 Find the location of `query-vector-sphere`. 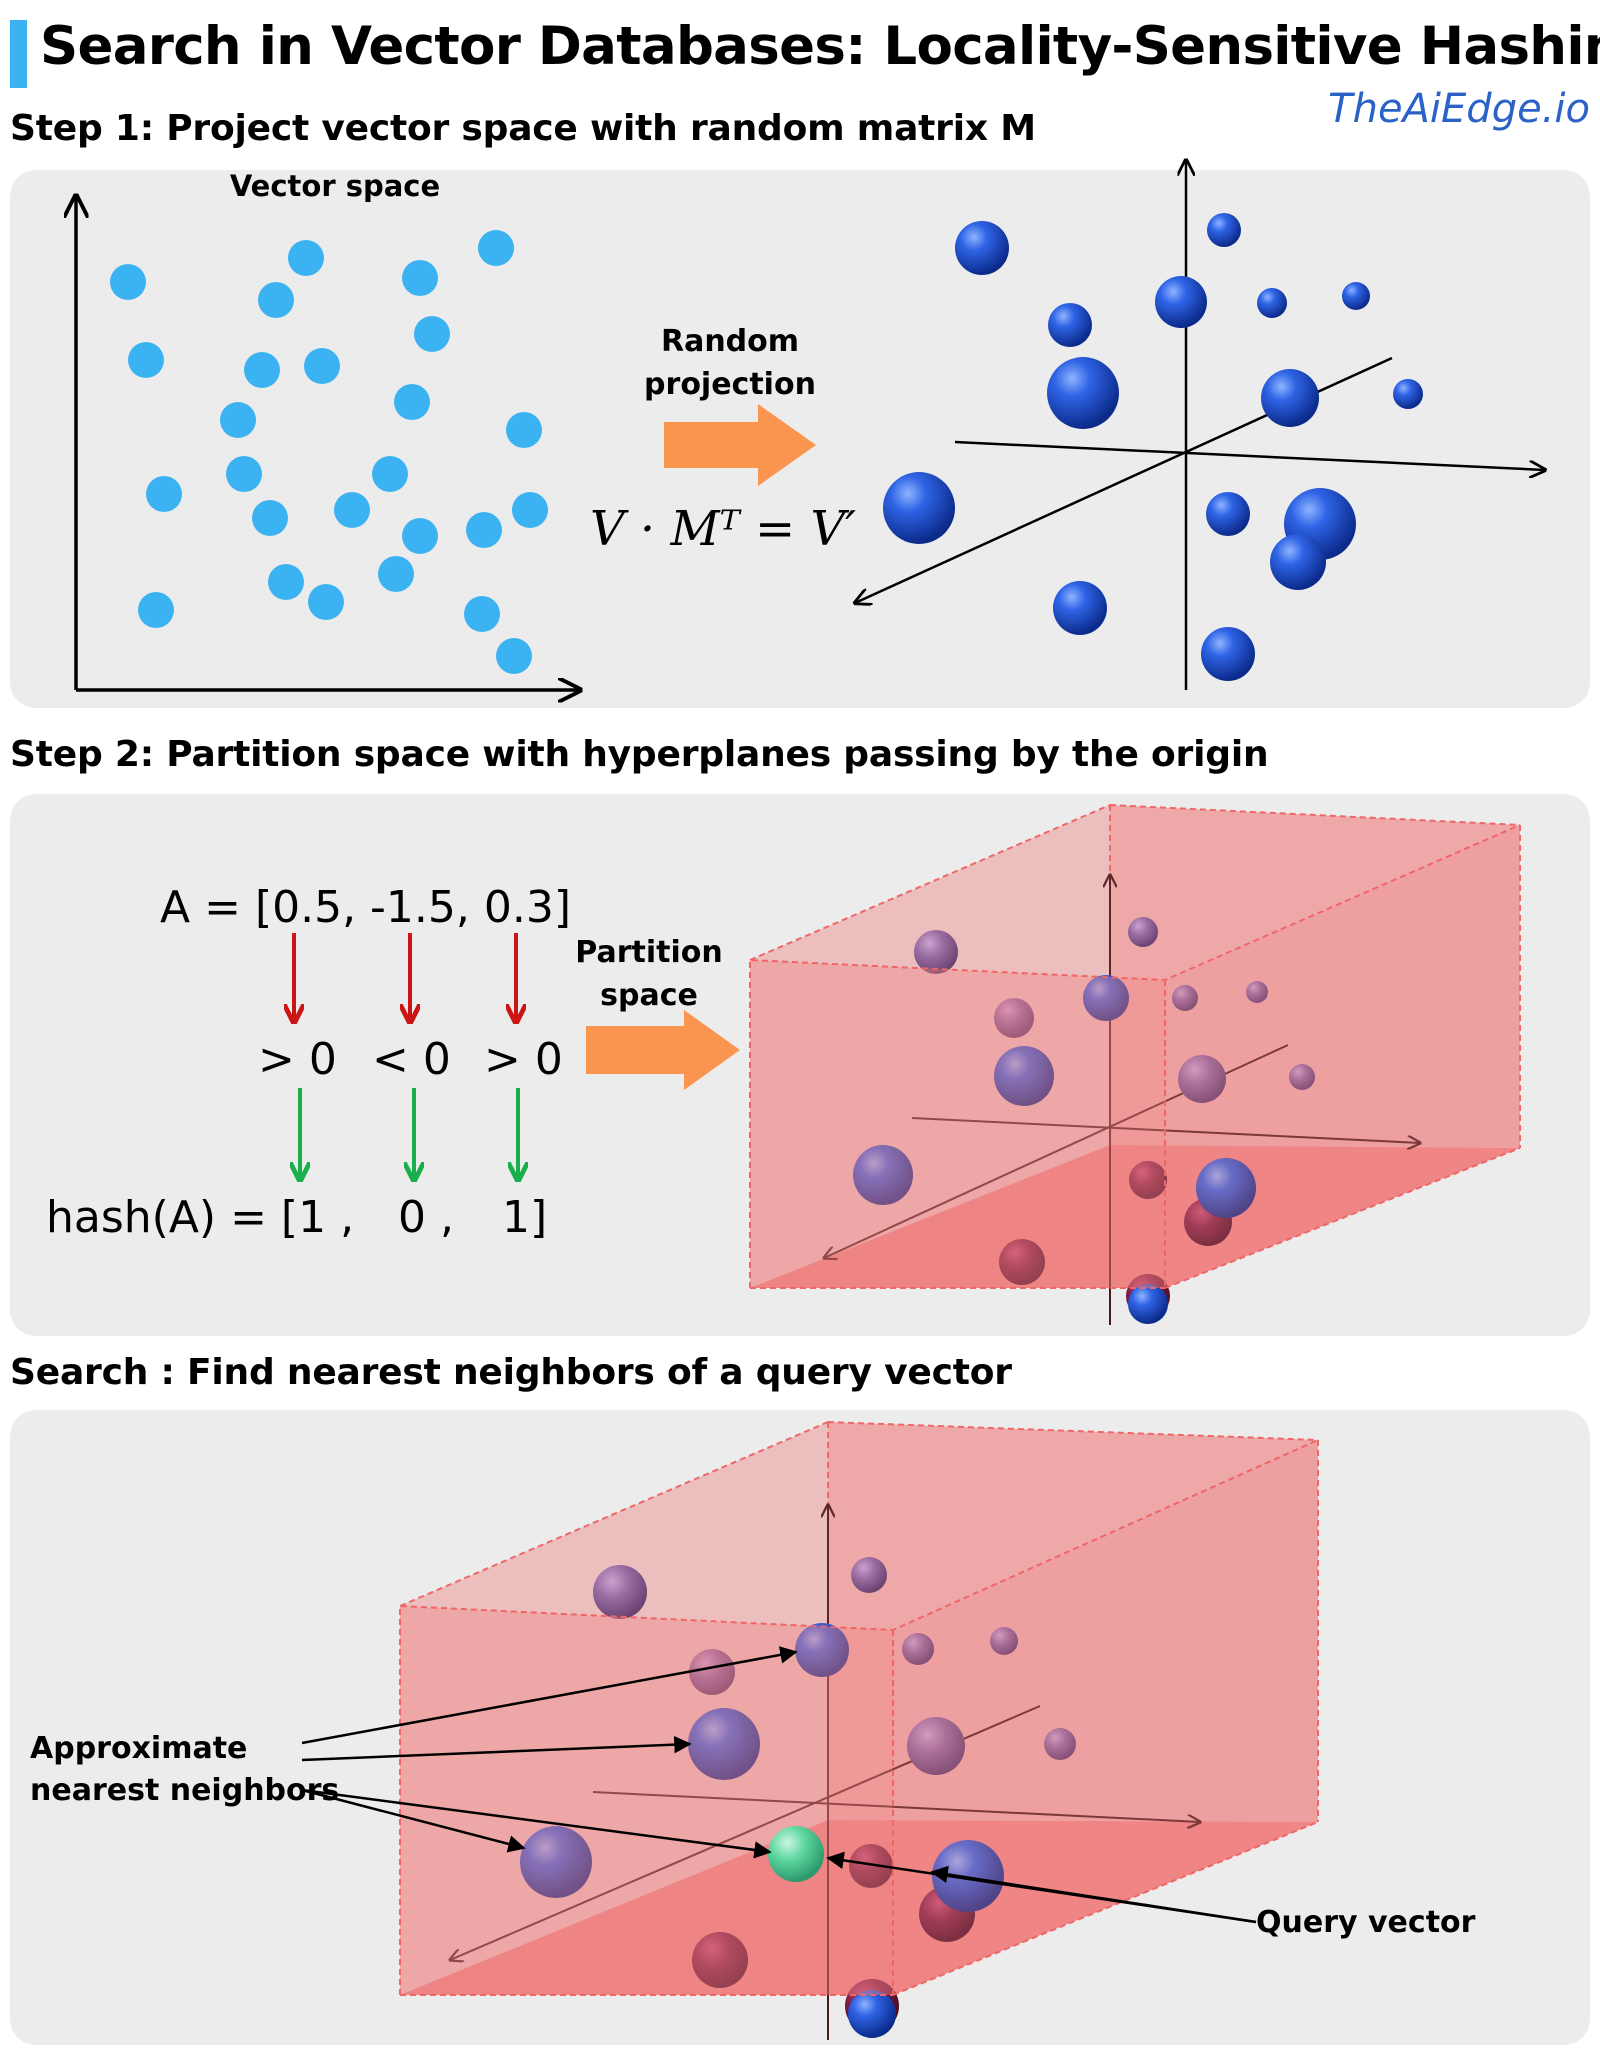

query-vector-sphere is located at coordinates (796, 1854).